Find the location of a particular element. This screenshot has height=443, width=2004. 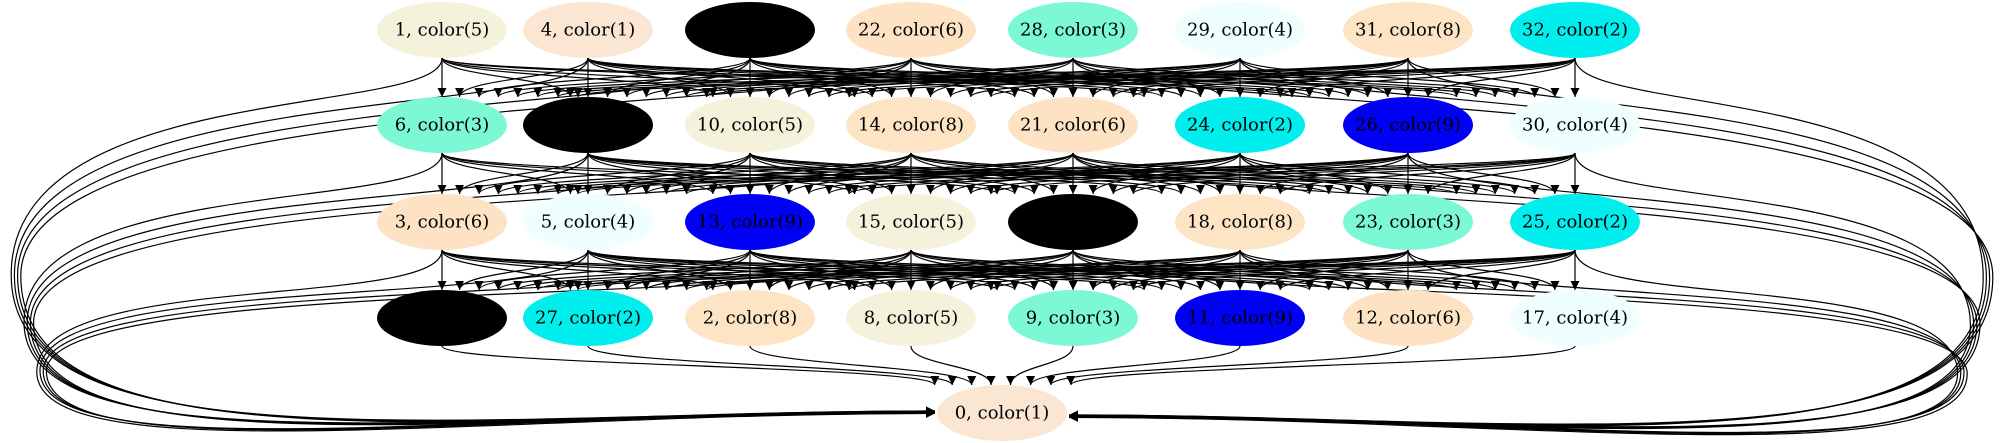

node-label: 6, color(3) is located at coordinates (442, 125).